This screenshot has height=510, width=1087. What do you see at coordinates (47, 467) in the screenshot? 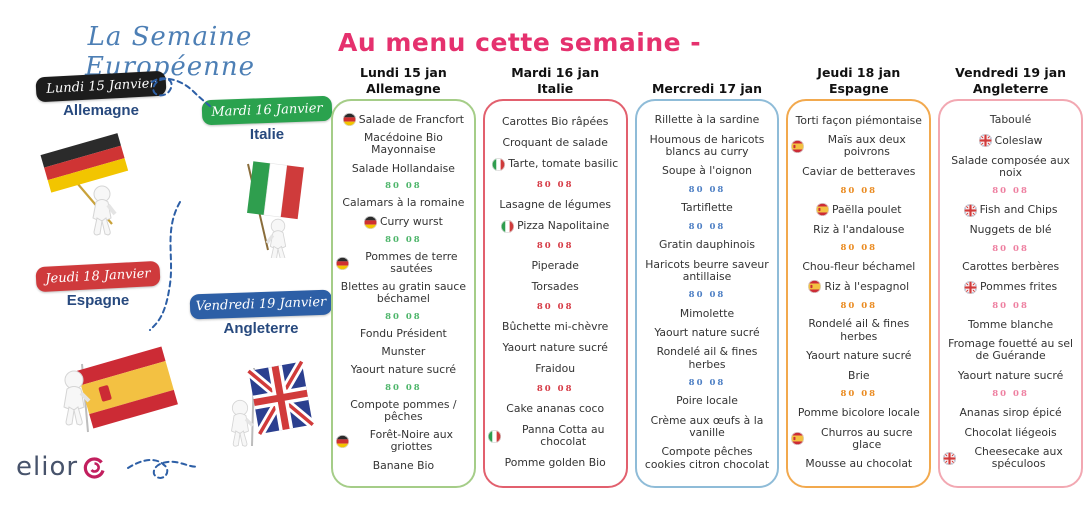
I see `elior-logo-text: elior` at bounding box center [47, 467].